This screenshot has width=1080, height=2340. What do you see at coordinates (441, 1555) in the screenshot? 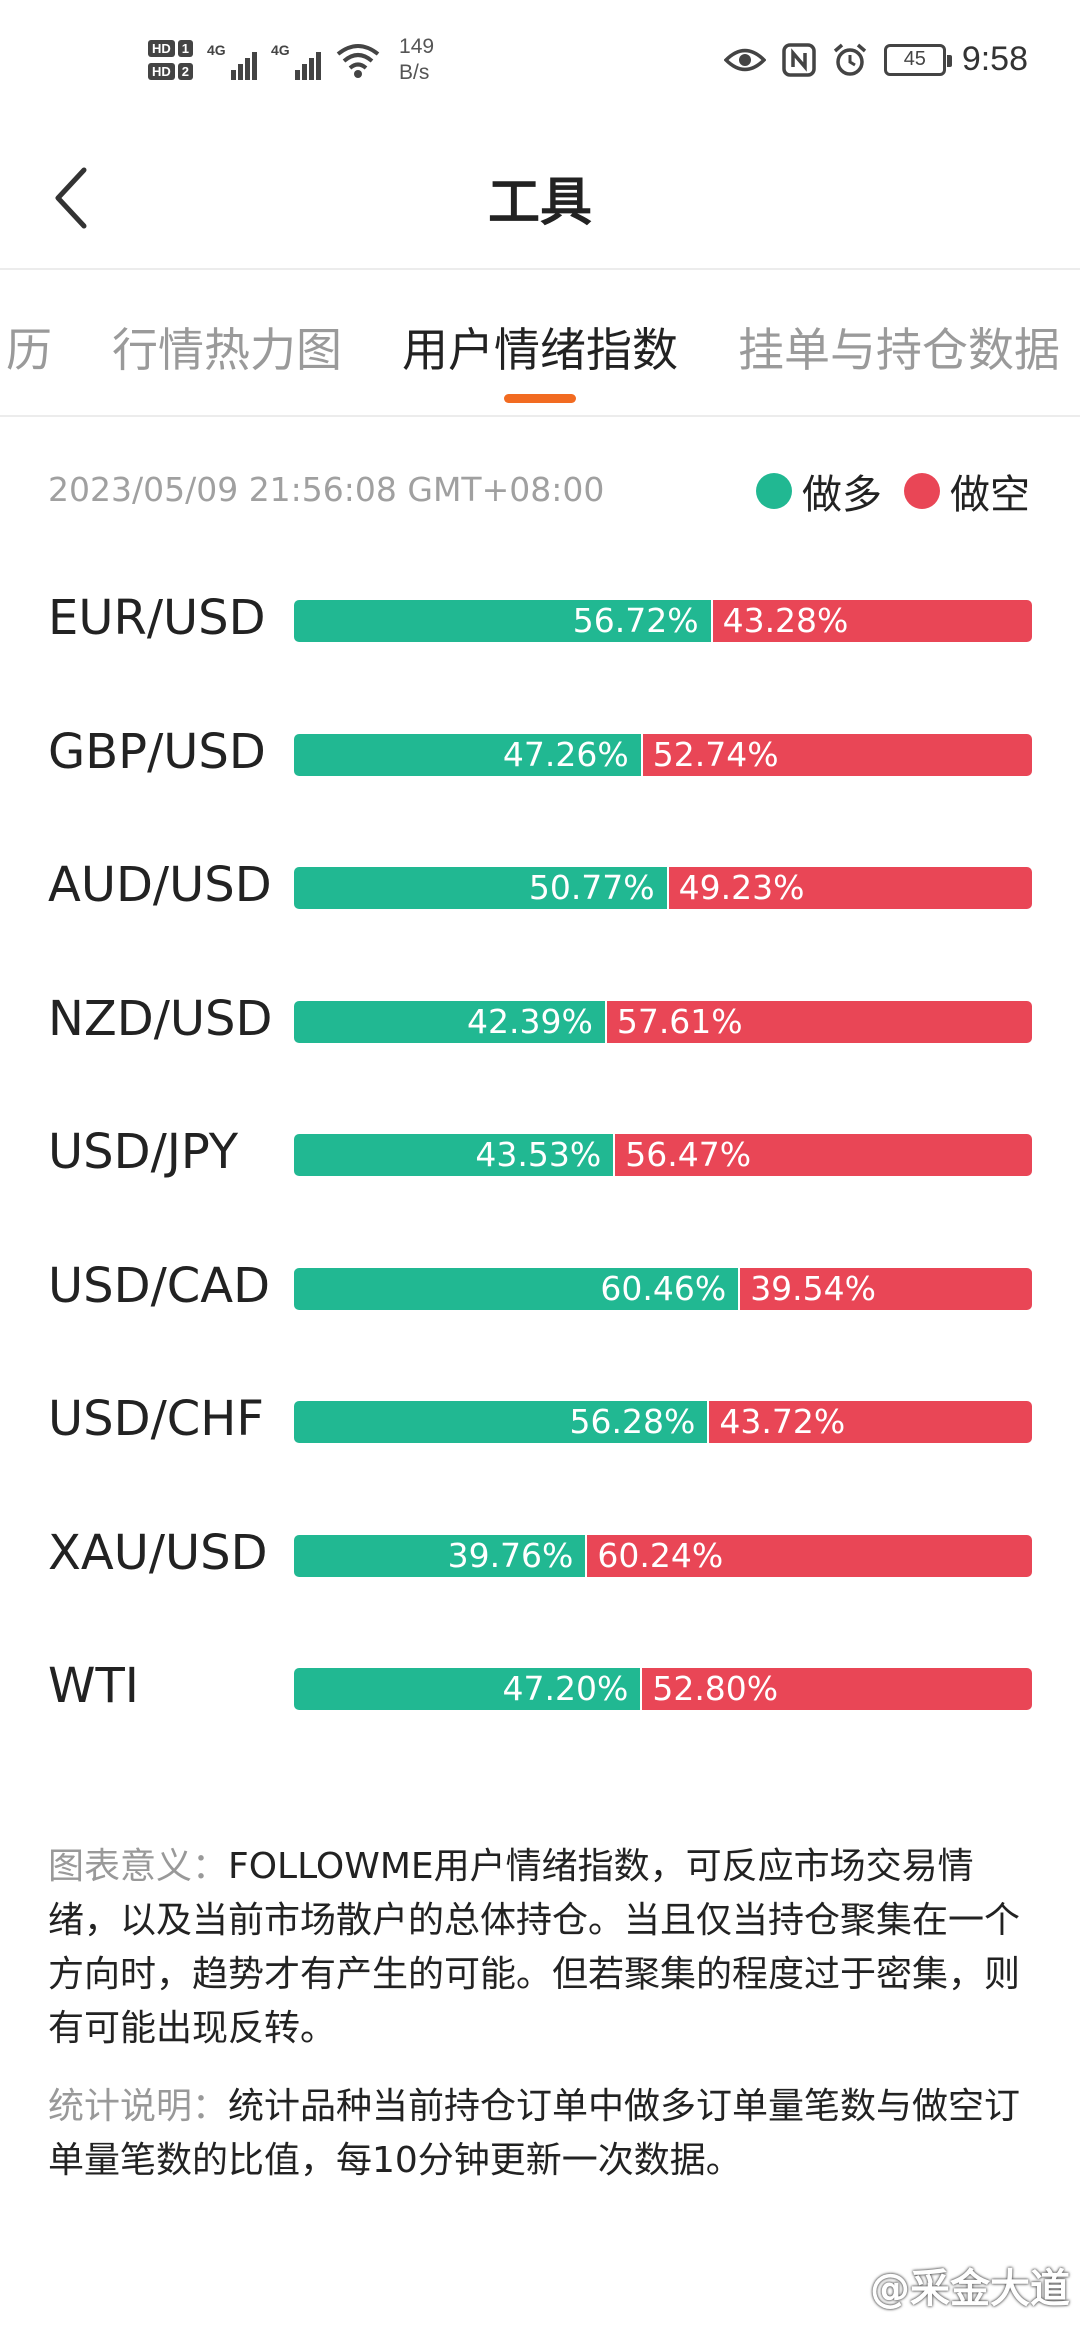
I see `long-bar-segment: 39.76%` at bounding box center [441, 1555].